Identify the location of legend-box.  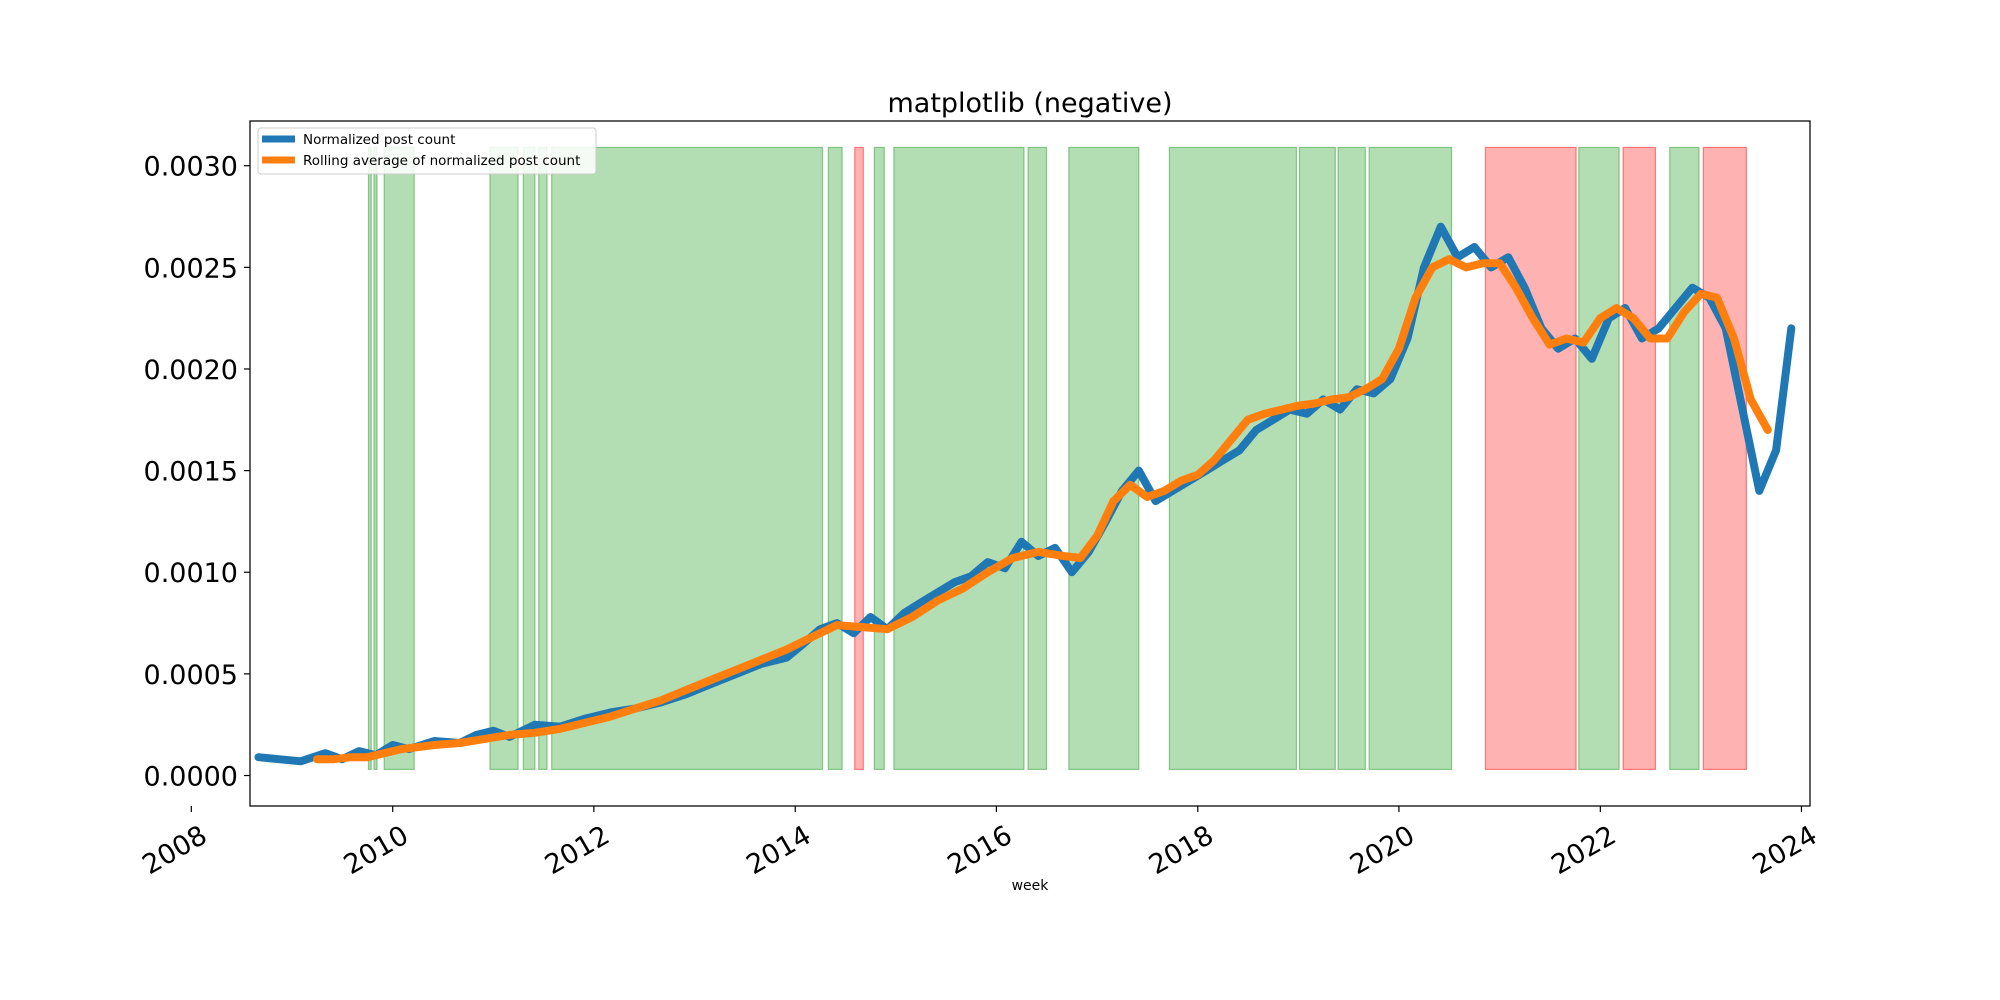
(427, 151).